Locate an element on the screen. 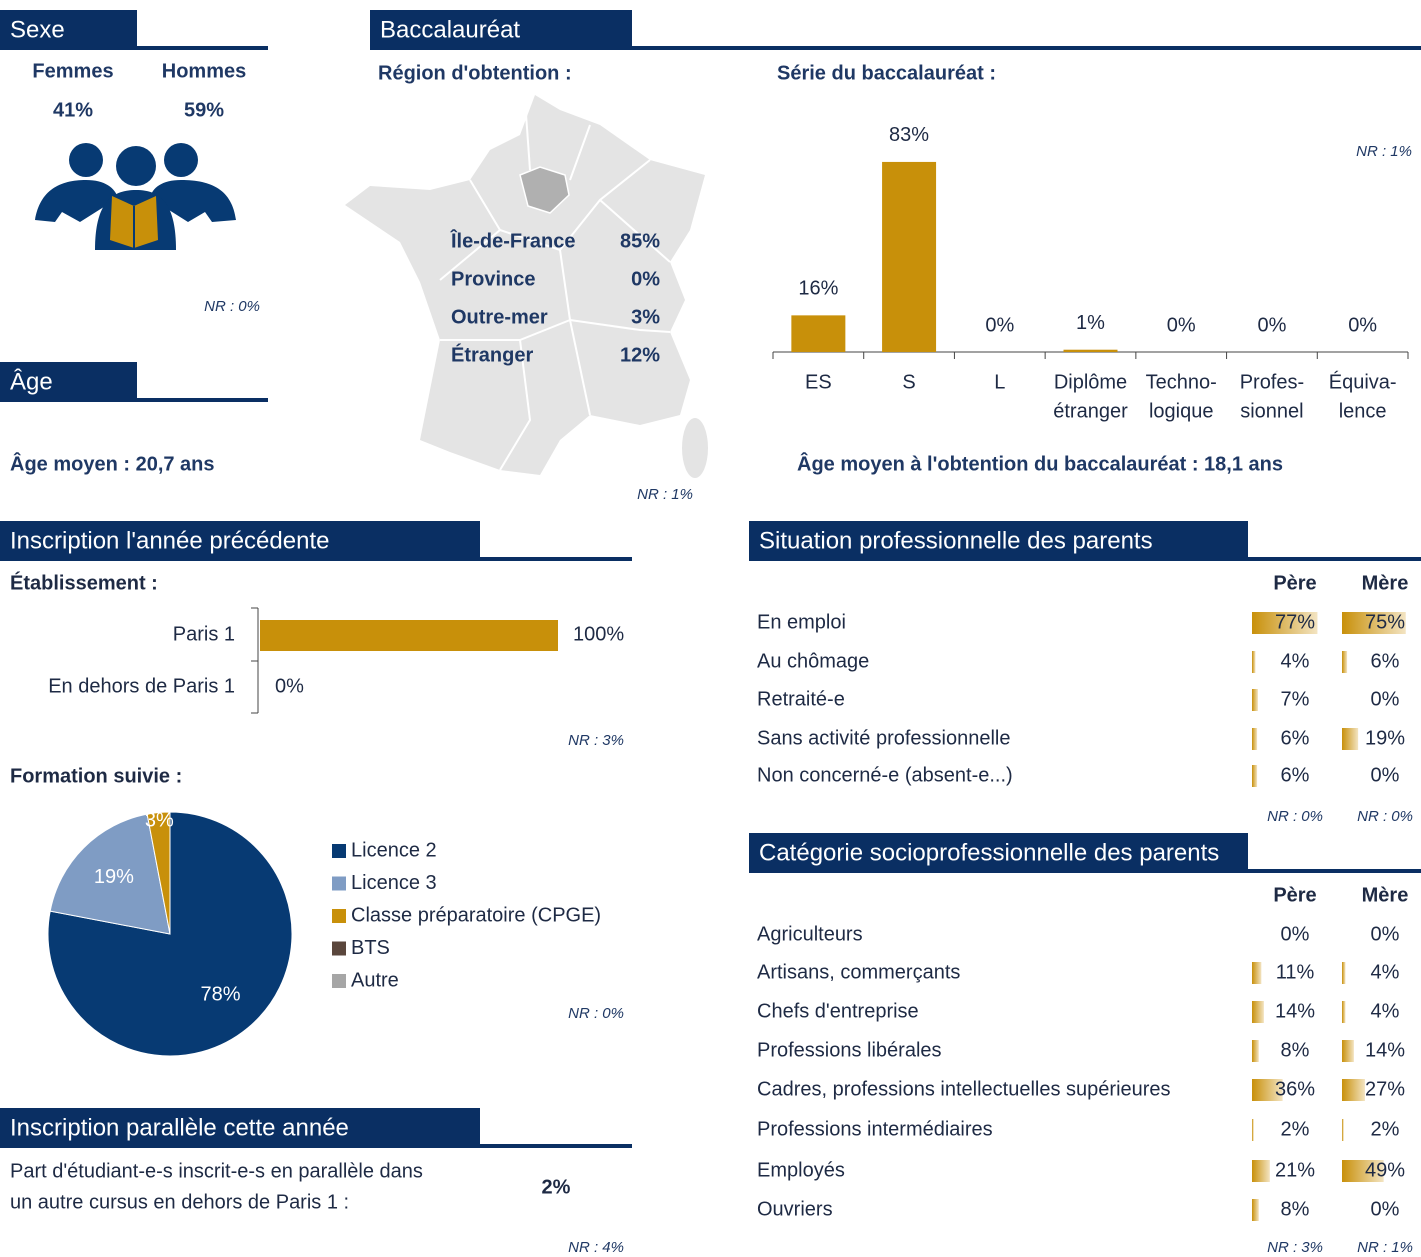  cell-value: 8% is located at coordinates (1295, 1209).